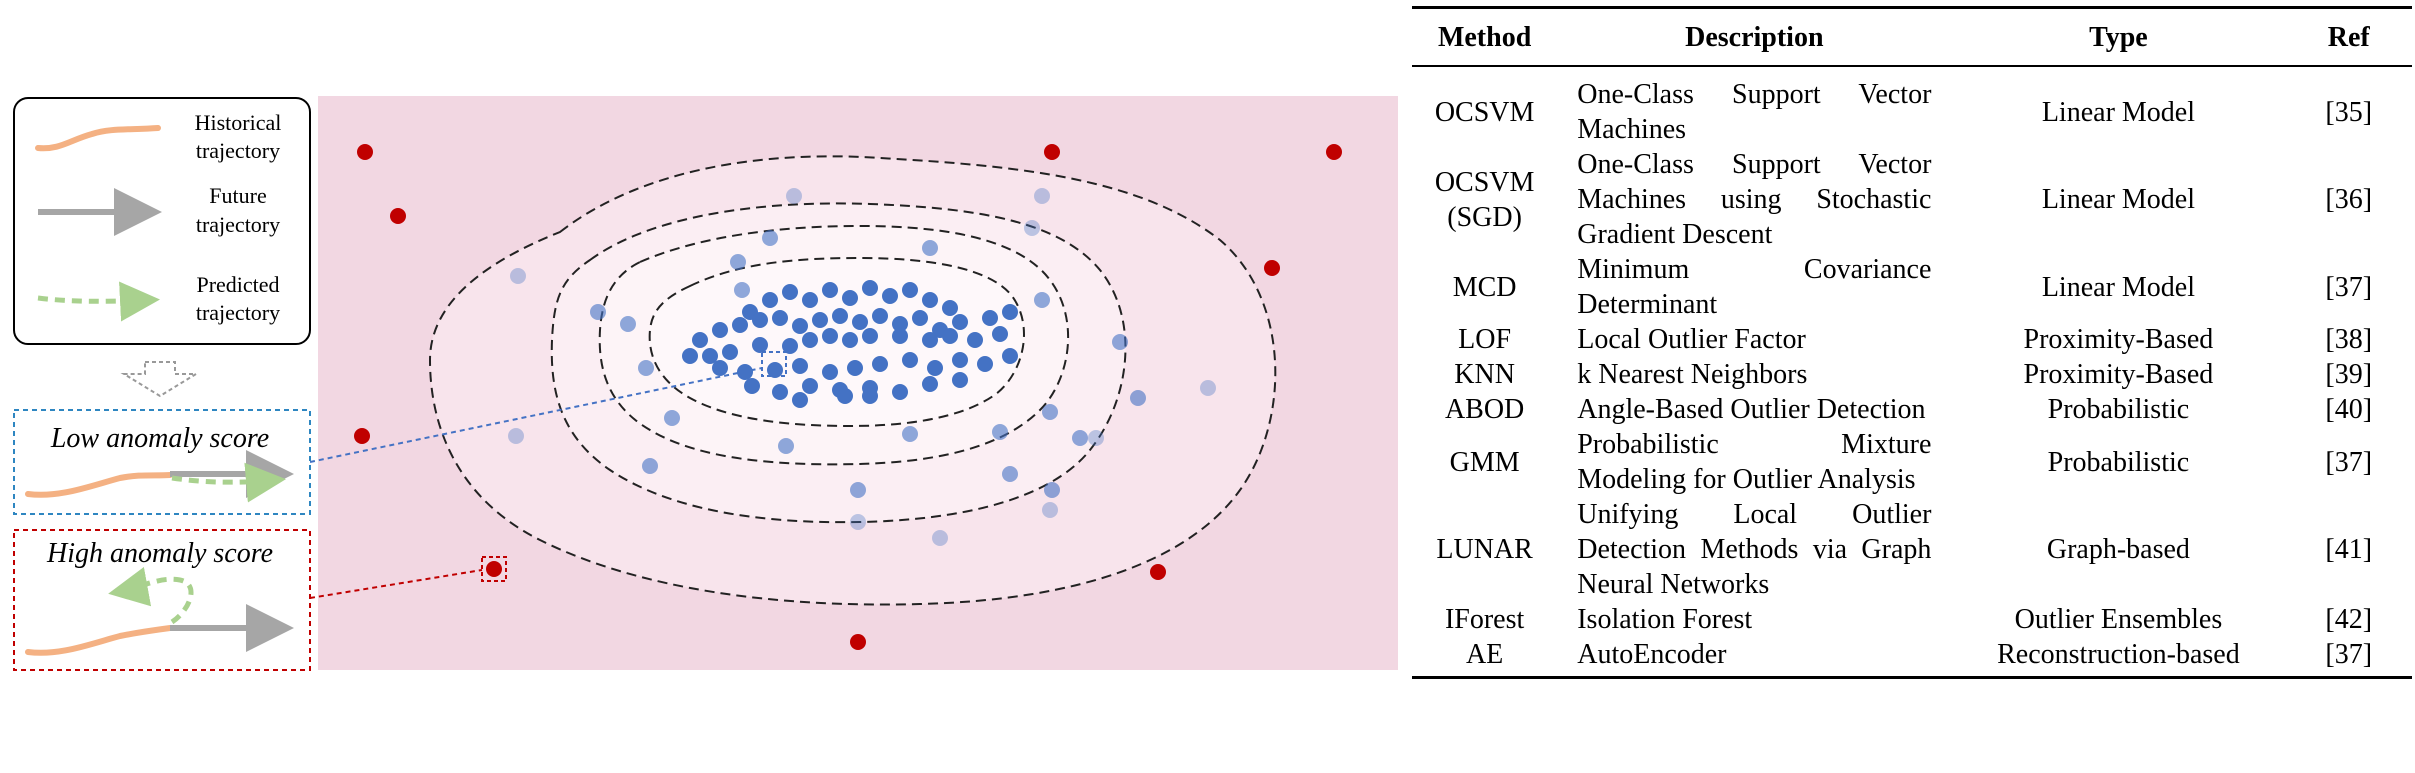 Image resolution: width=2415 pixels, height=773 pixels. Describe the element at coordinates (238, 224) in the screenshot. I see `legend-future-label-2: trajectory` at that location.